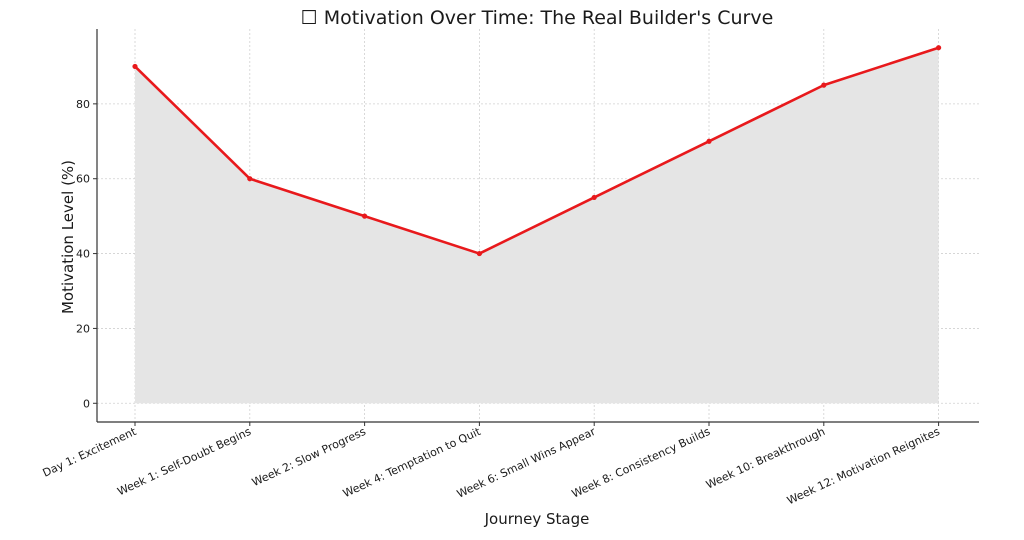  What do you see at coordinates (83, 328) in the screenshot?
I see `y-tick-label: 20` at bounding box center [83, 328].